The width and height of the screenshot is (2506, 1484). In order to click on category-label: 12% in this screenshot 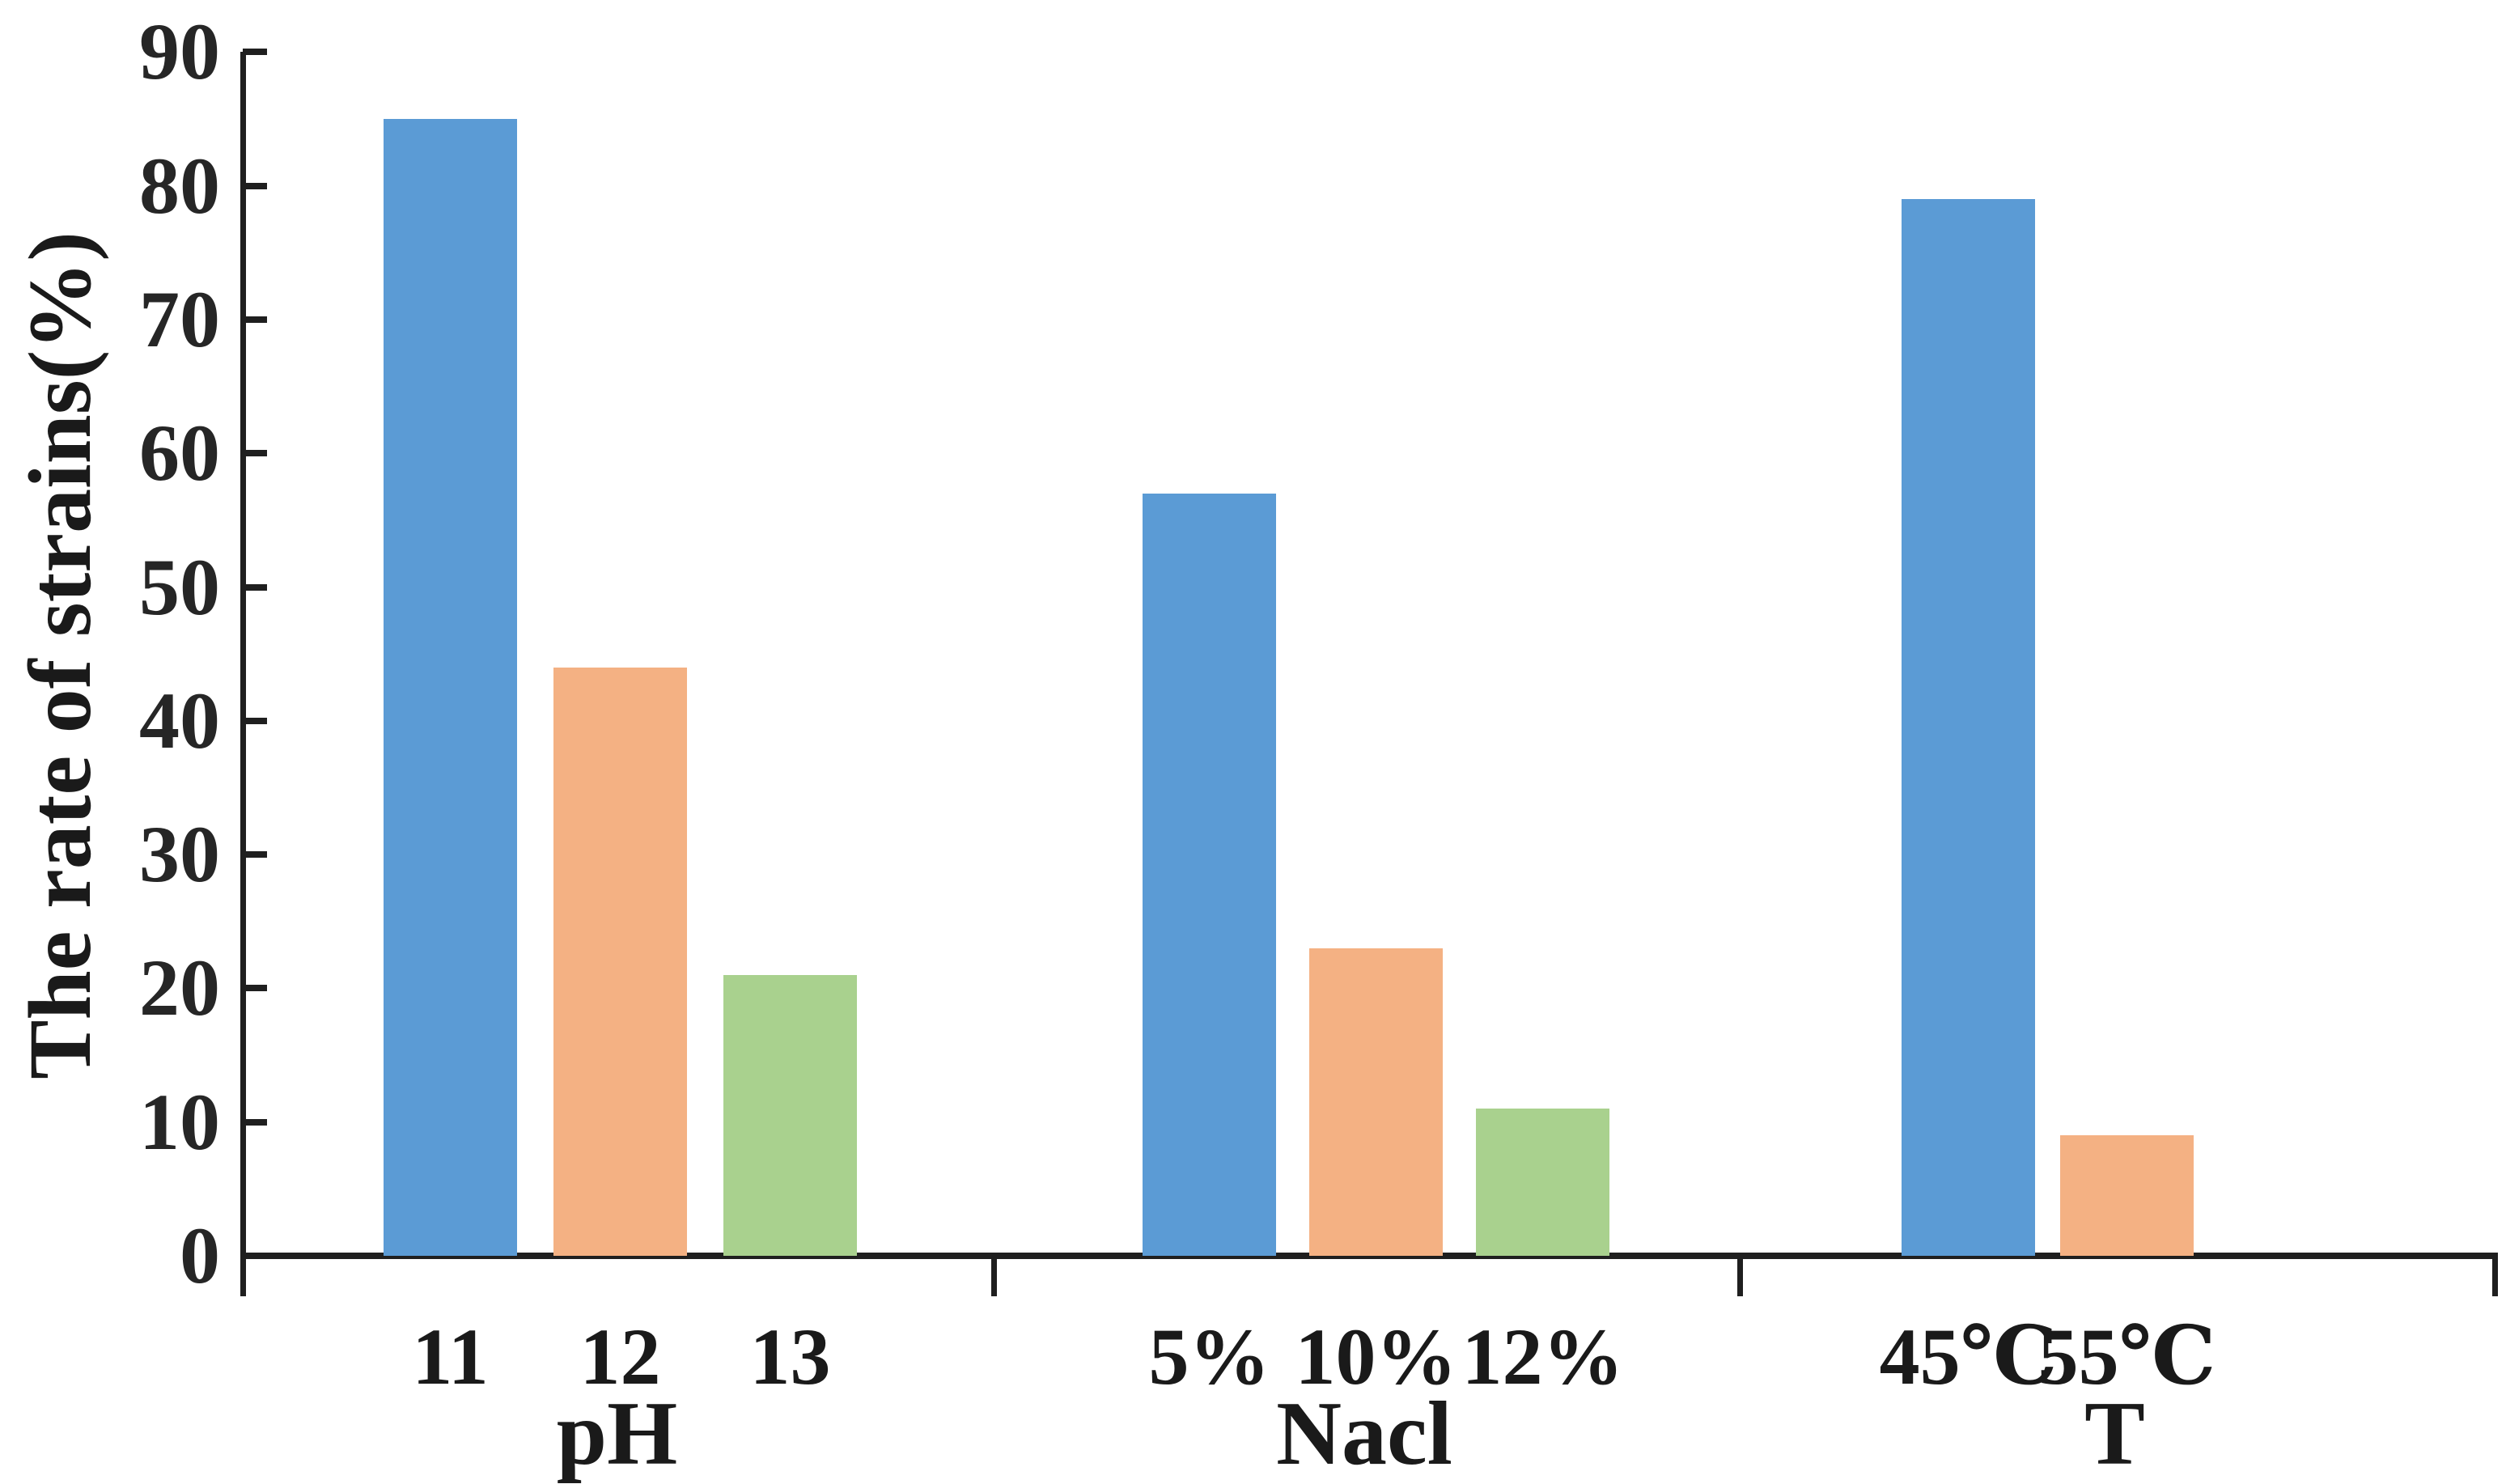, I will do `click(1542, 1356)`.